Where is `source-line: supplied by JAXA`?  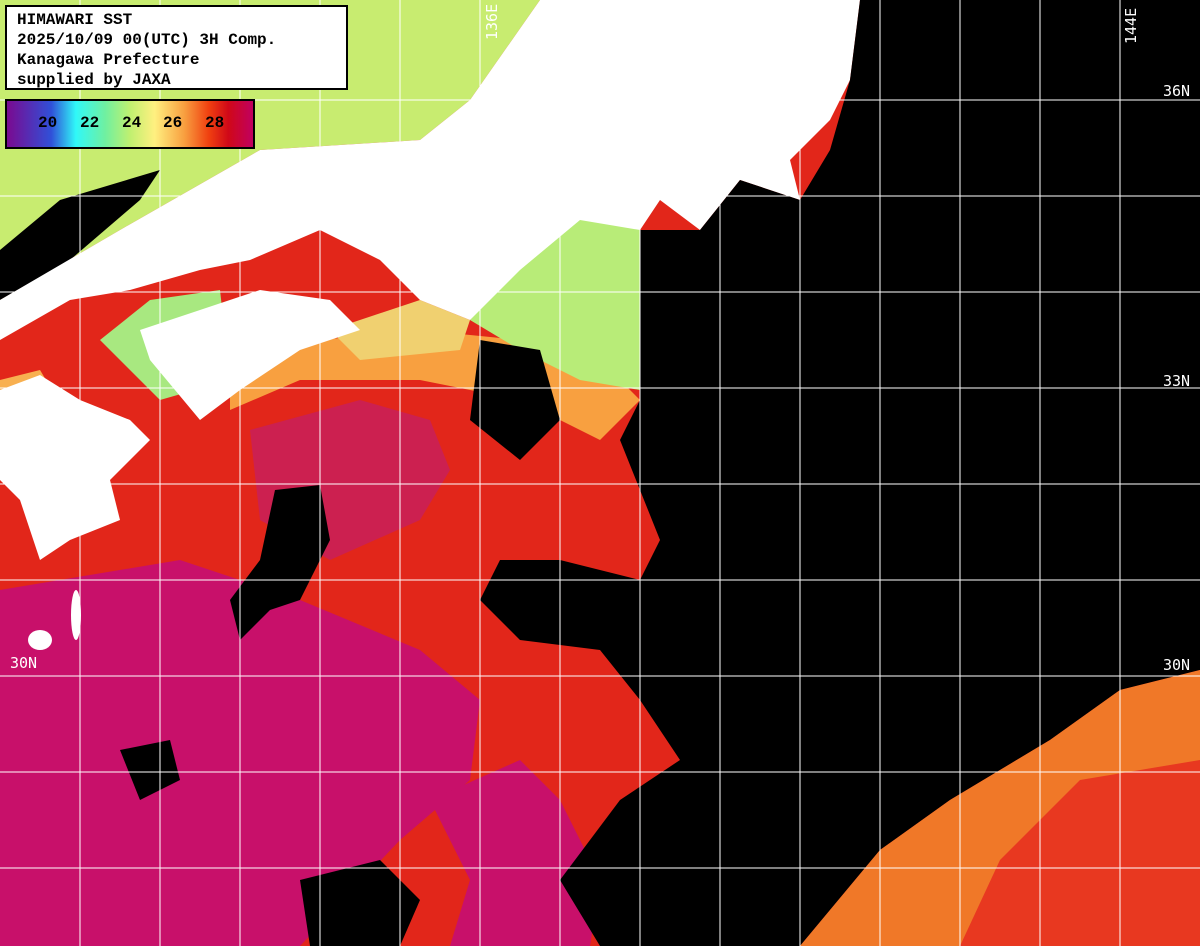
source-line: supplied by JAXA is located at coordinates (94, 80).